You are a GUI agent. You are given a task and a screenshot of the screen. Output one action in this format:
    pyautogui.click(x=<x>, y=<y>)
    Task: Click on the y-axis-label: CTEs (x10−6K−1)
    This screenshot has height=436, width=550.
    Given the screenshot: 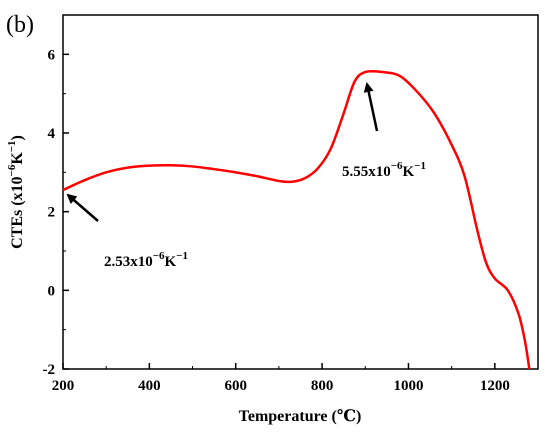 What is the action you would take?
    pyautogui.click(x=16, y=192)
    